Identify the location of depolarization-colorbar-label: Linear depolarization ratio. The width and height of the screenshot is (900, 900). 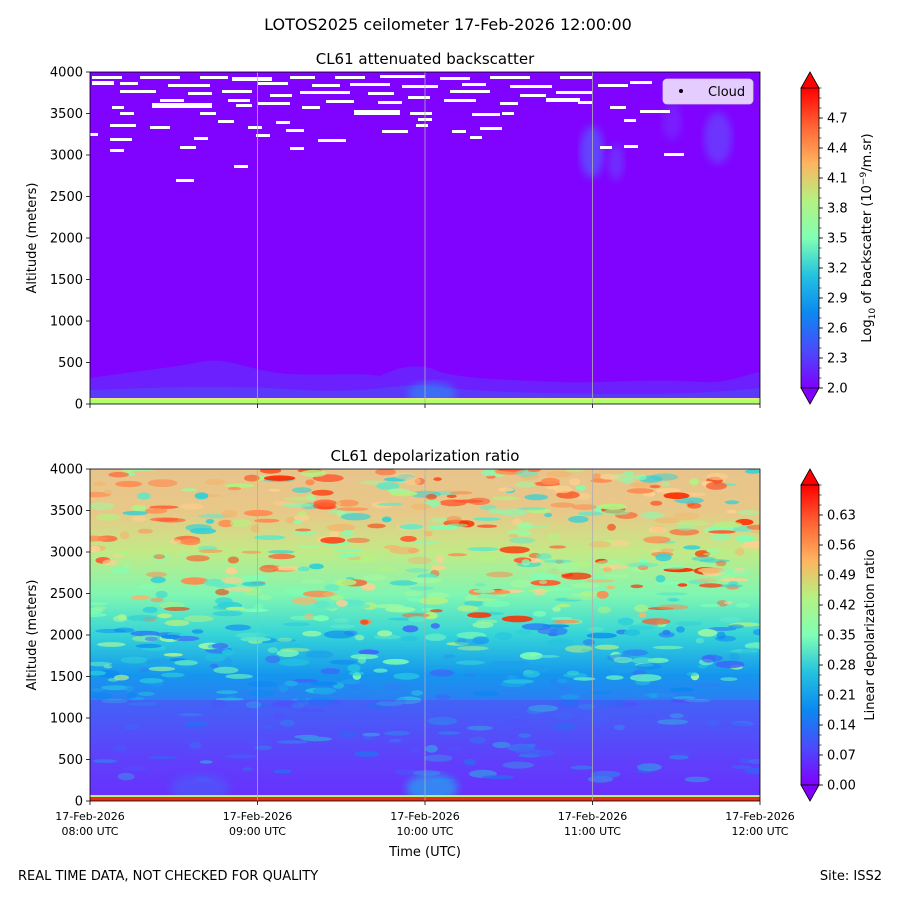
(870, 634).